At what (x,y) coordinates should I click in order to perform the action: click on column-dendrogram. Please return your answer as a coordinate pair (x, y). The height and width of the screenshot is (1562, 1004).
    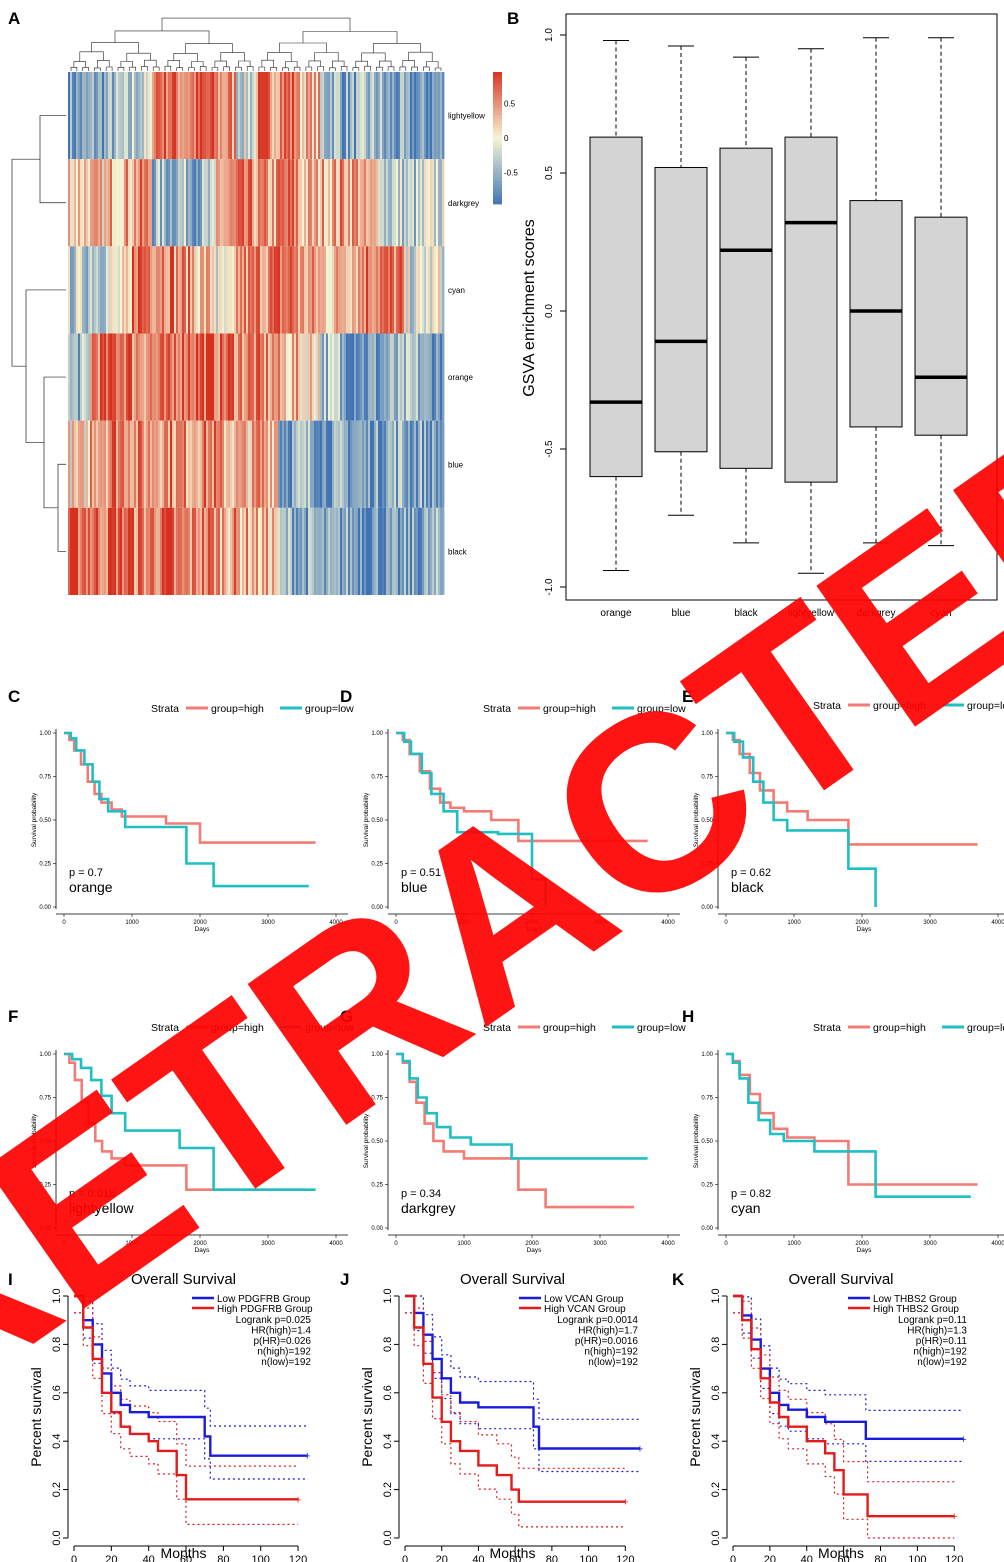
    Looking at the image, I should click on (256, 44).